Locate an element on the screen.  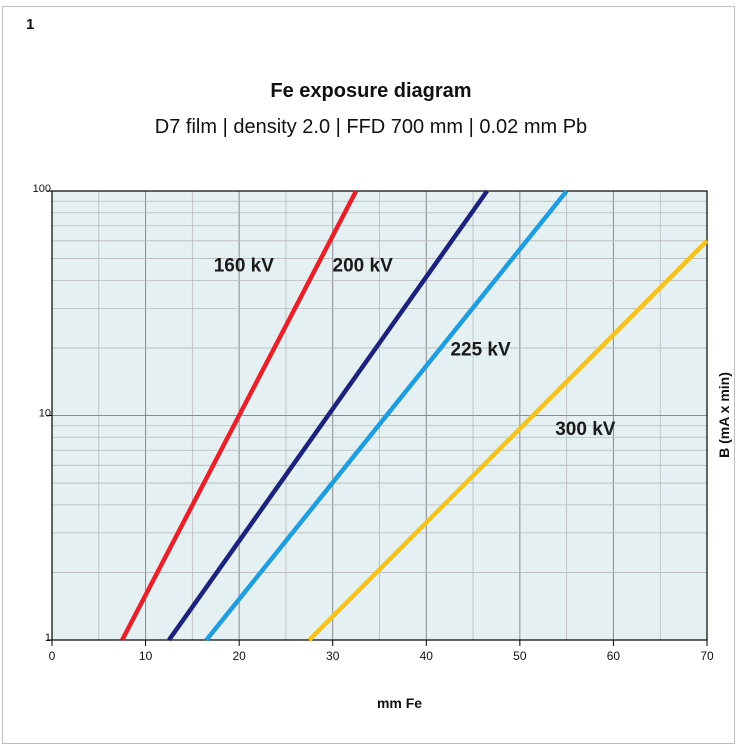
chart-title: Fe exposure diagram is located at coordinates (371, 91).